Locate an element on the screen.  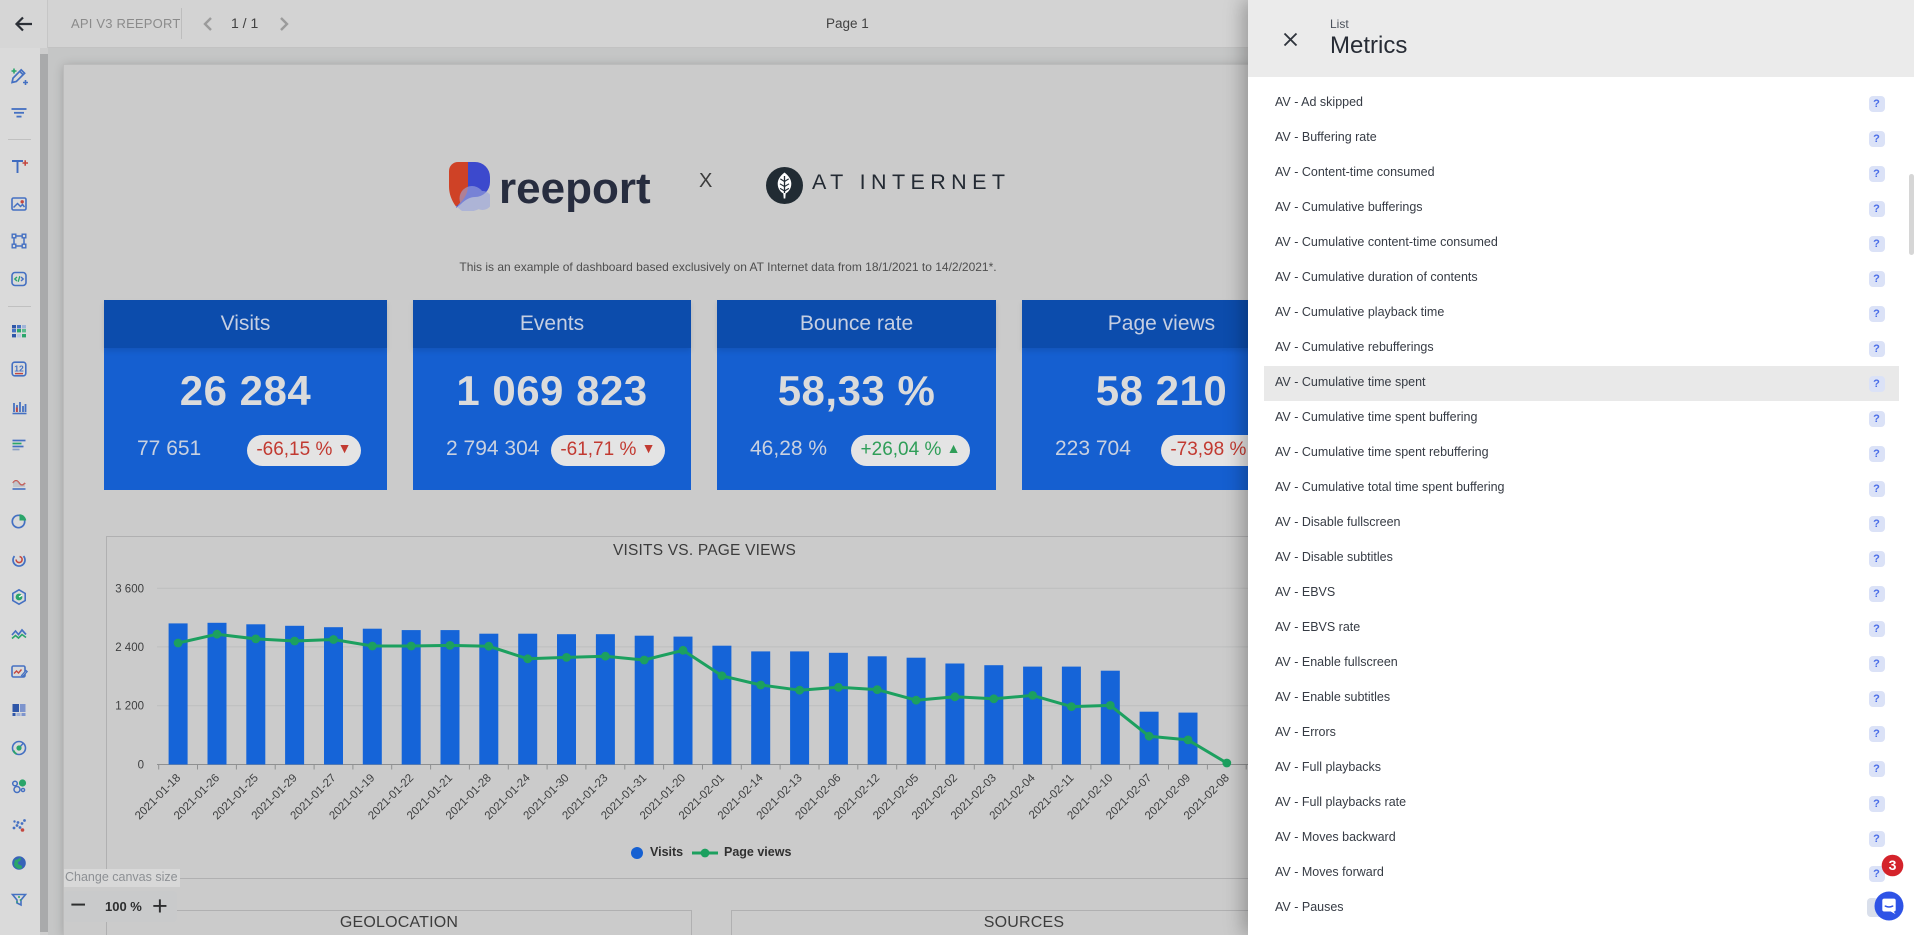
svg-text: 1 200 is located at coordinates (129, 707).